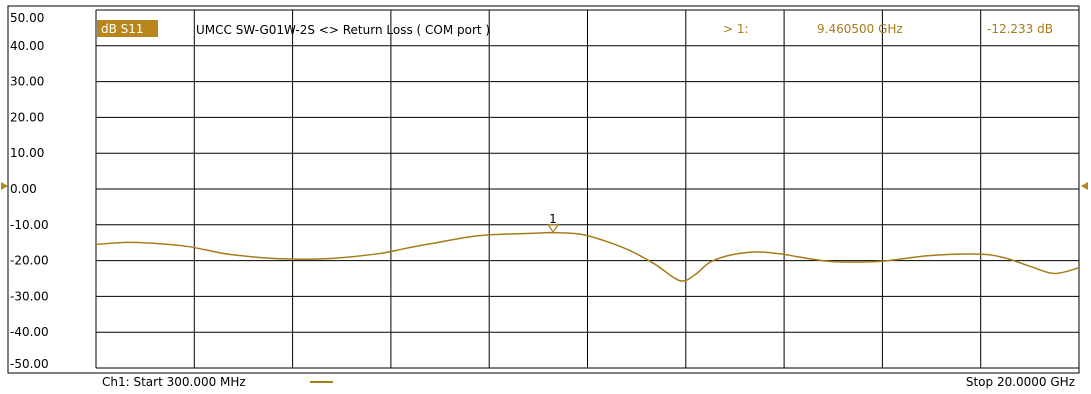 This screenshot has height=394, width=1091. I want to click on y-tick-label: -20.00, so click(29, 261).